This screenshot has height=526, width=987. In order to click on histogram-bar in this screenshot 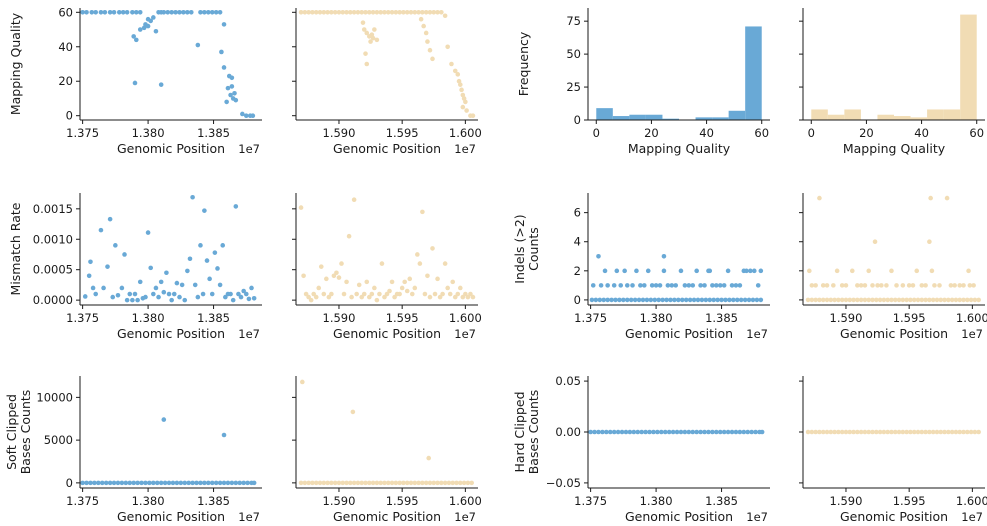, I will do `click(836, 117)`.